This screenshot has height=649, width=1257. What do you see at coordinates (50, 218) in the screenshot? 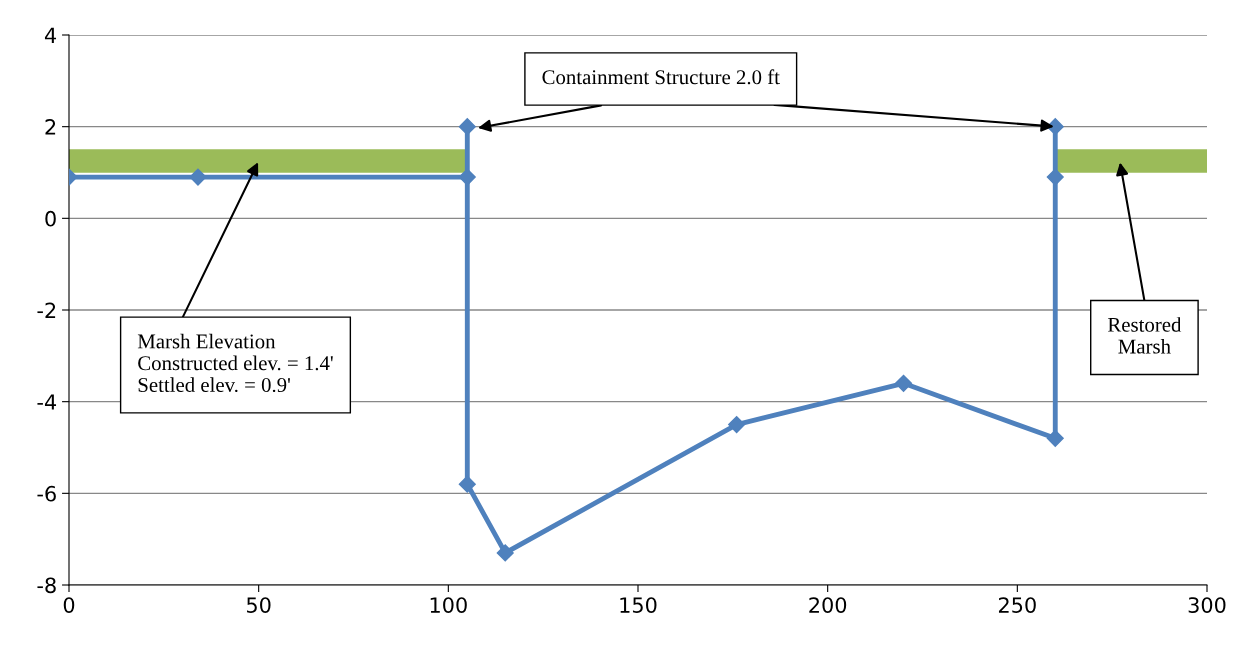
I see `y-tick-label: 0` at bounding box center [50, 218].